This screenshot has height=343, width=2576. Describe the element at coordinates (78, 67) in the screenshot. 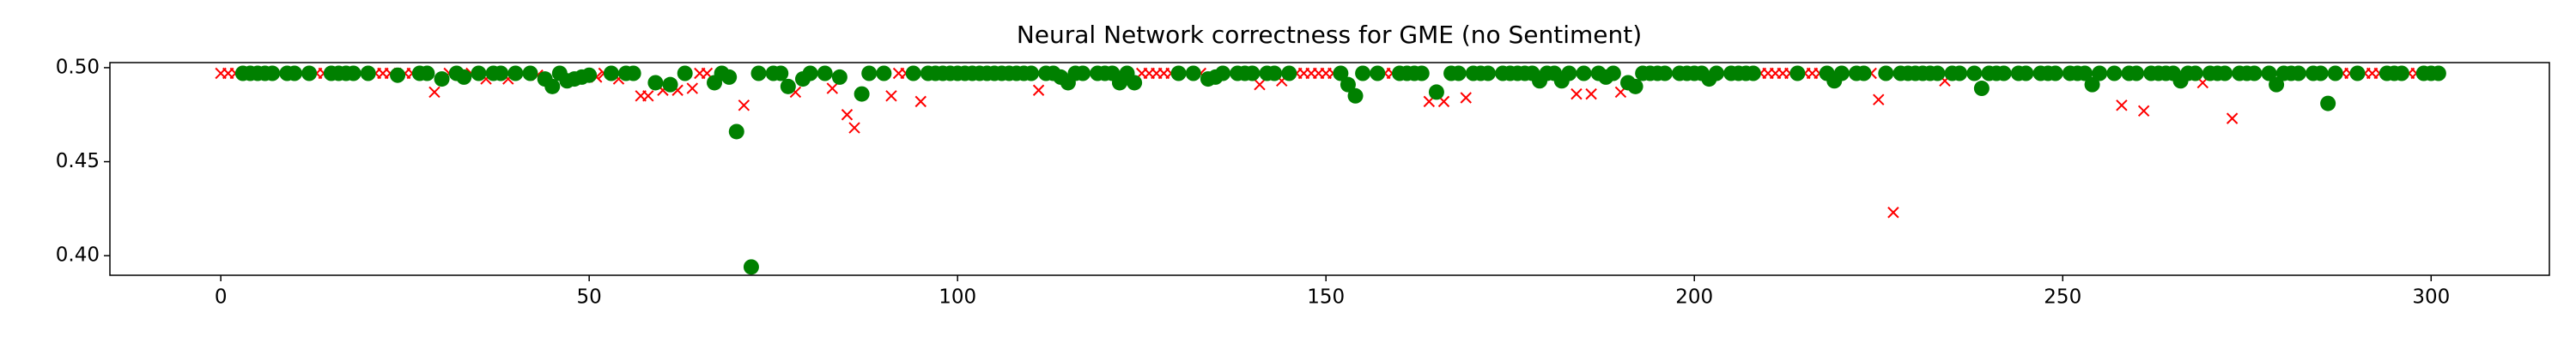

I see `y-tick-label: 0.50` at that location.